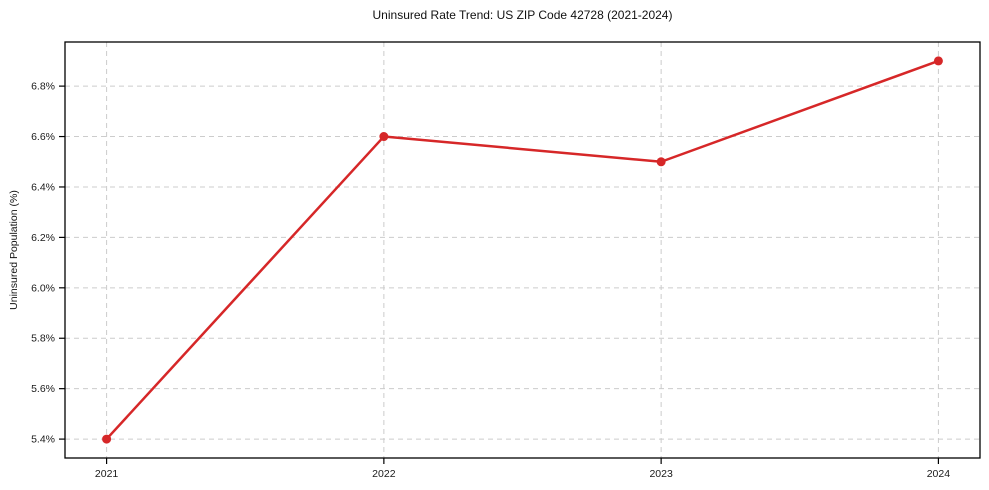 The width and height of the screenshot is (989, 490). Describe the element at coordinates (43, 137) in the screenshot. I see `y-tick-label: 6.6%` at that location.